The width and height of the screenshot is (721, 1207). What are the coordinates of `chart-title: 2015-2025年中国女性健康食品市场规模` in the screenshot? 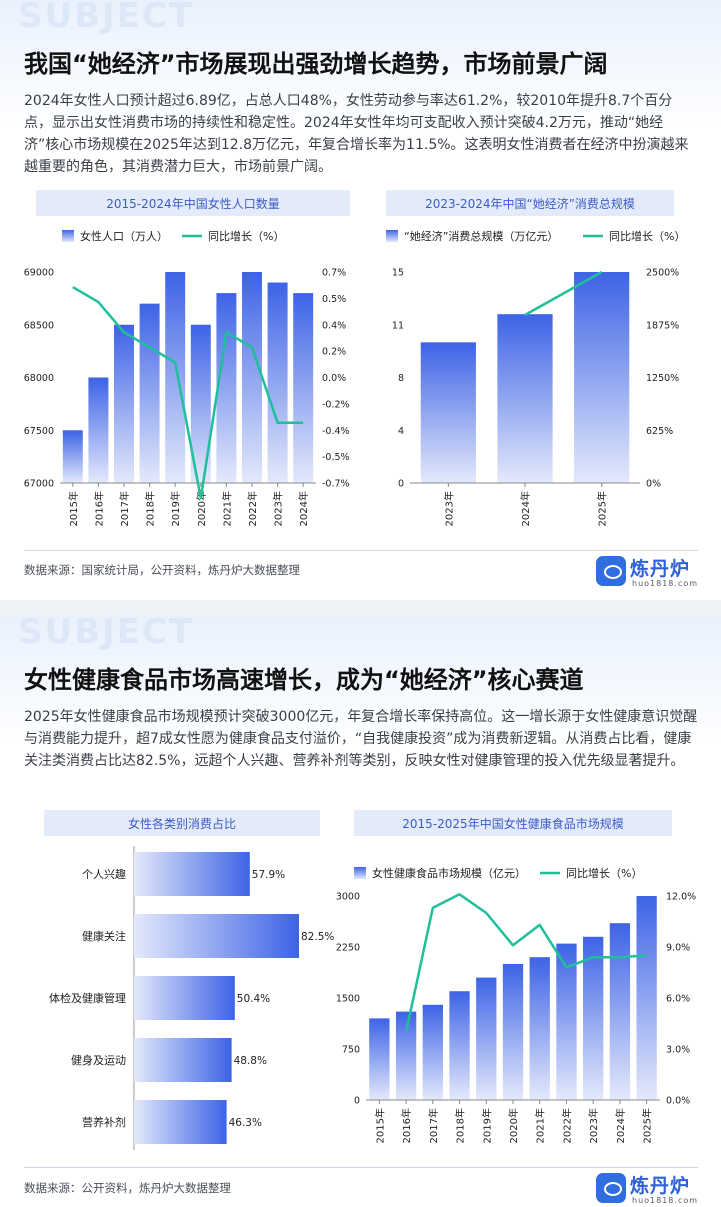 It's located at (512, 823).